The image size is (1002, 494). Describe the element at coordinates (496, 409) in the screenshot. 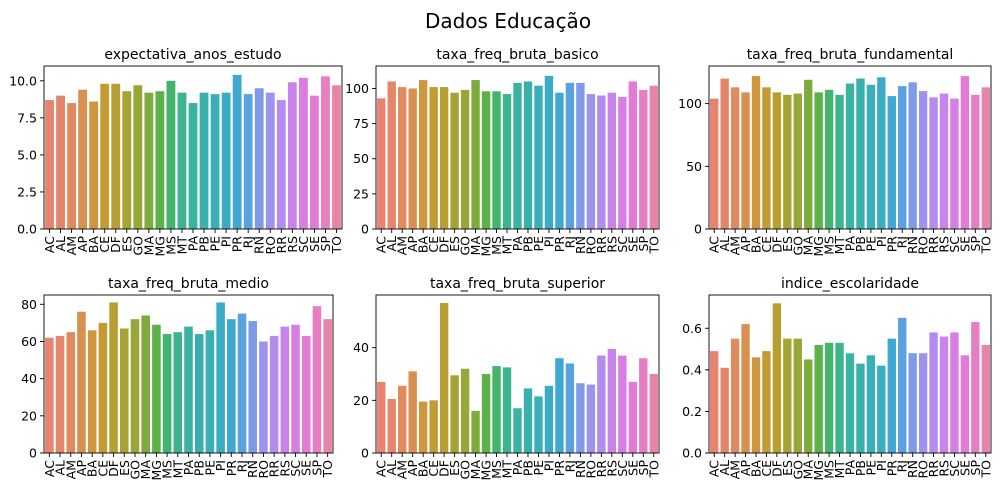

I see `bar-ms` at that location.